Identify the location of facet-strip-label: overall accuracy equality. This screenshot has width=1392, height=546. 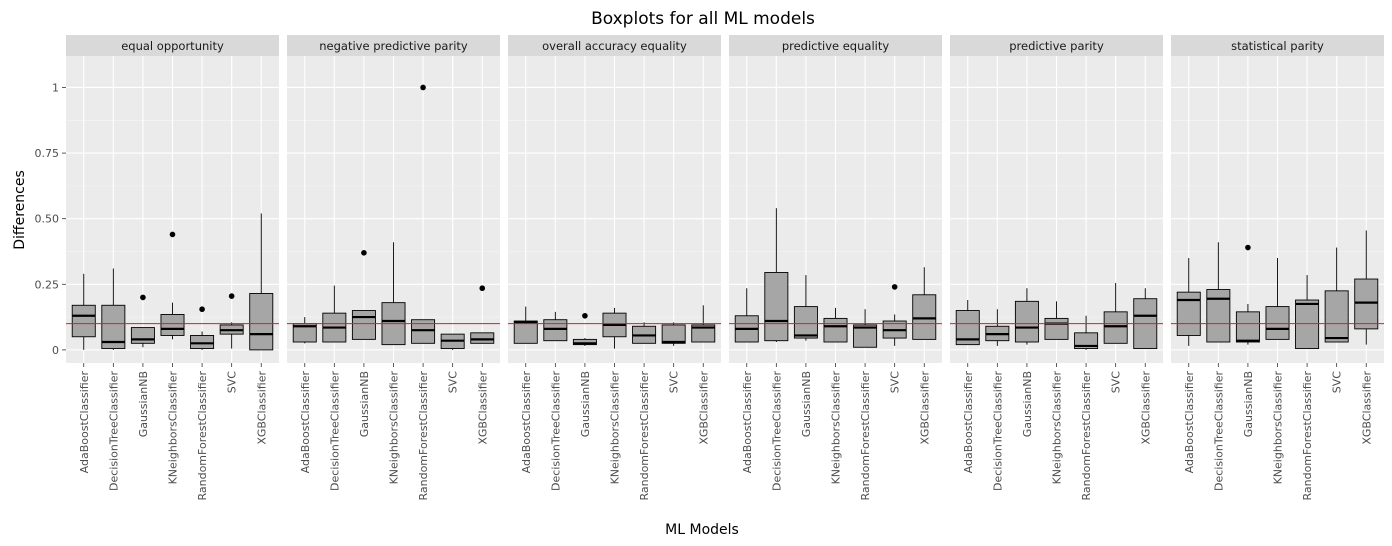
(614, 46).